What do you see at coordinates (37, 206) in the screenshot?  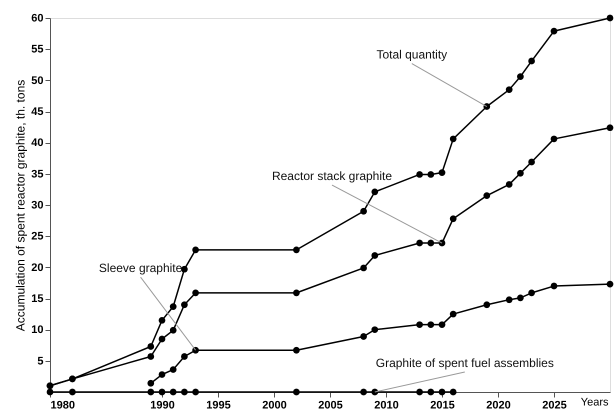 I see `y-tick-label: 30` at bounding box center [37, 206].